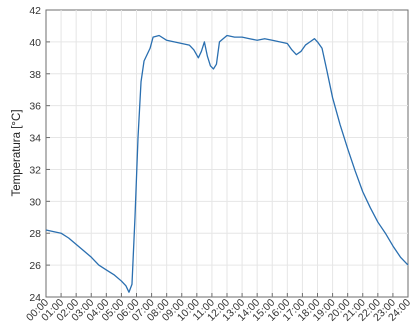  Describe the element at coordinates (35, 234) in the screenshot. I see `y-tick-label: 28` at that location.